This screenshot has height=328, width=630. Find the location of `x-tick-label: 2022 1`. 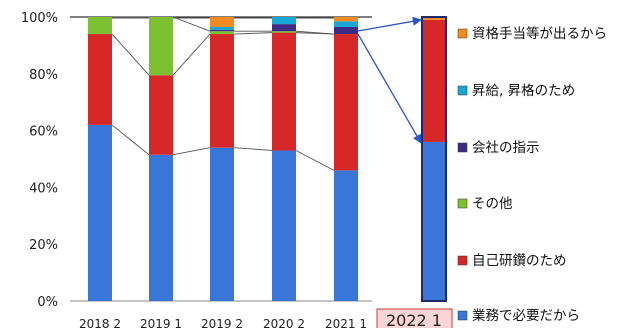

x-tick-label: 2022 1 is located at coordinates (414, 319).